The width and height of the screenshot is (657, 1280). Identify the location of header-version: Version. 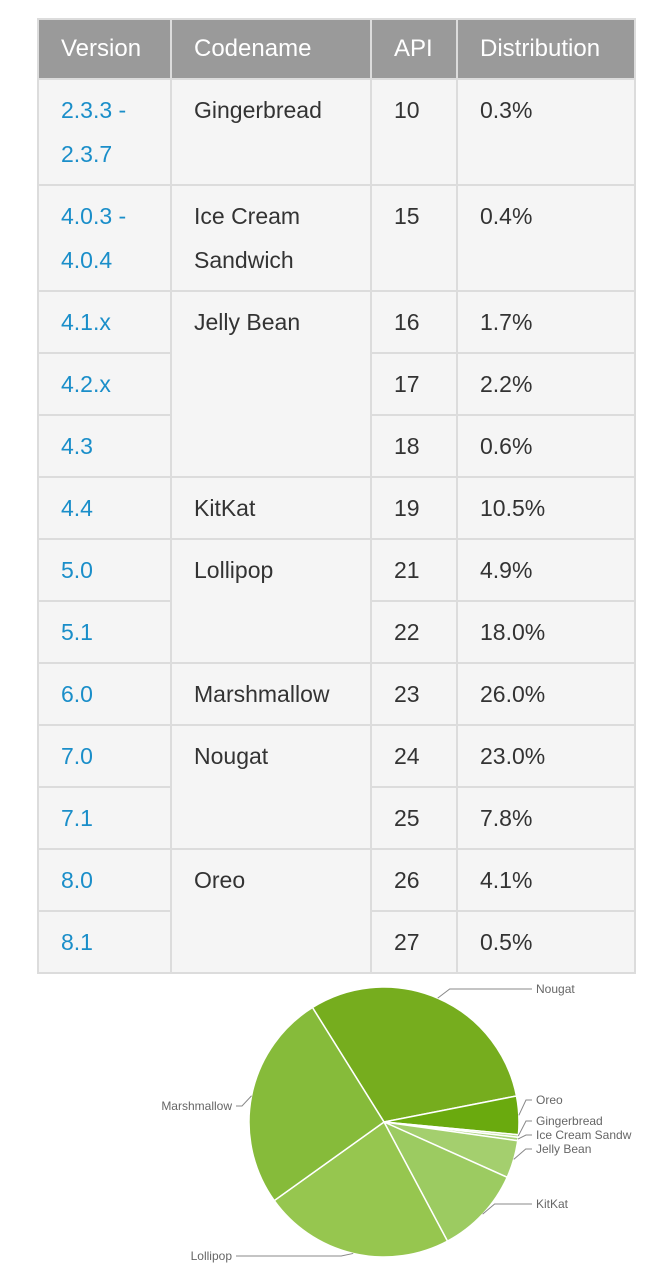
(104, 49).